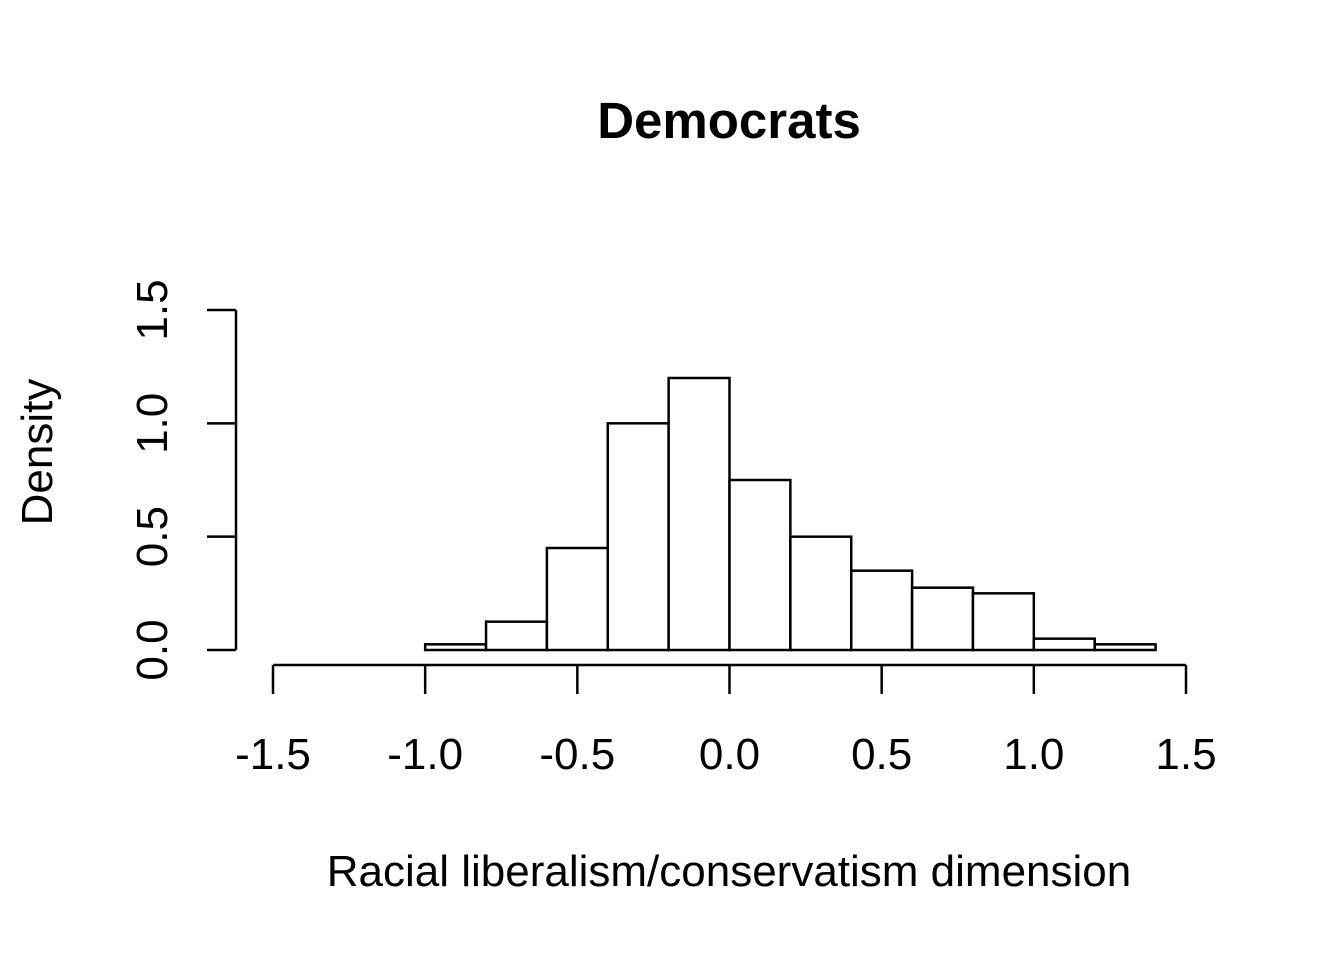  What do you see at coordinates (152, 536) in the screenshot?
I see `y-tick-label: 0.5` at bounding box center [152, 536].